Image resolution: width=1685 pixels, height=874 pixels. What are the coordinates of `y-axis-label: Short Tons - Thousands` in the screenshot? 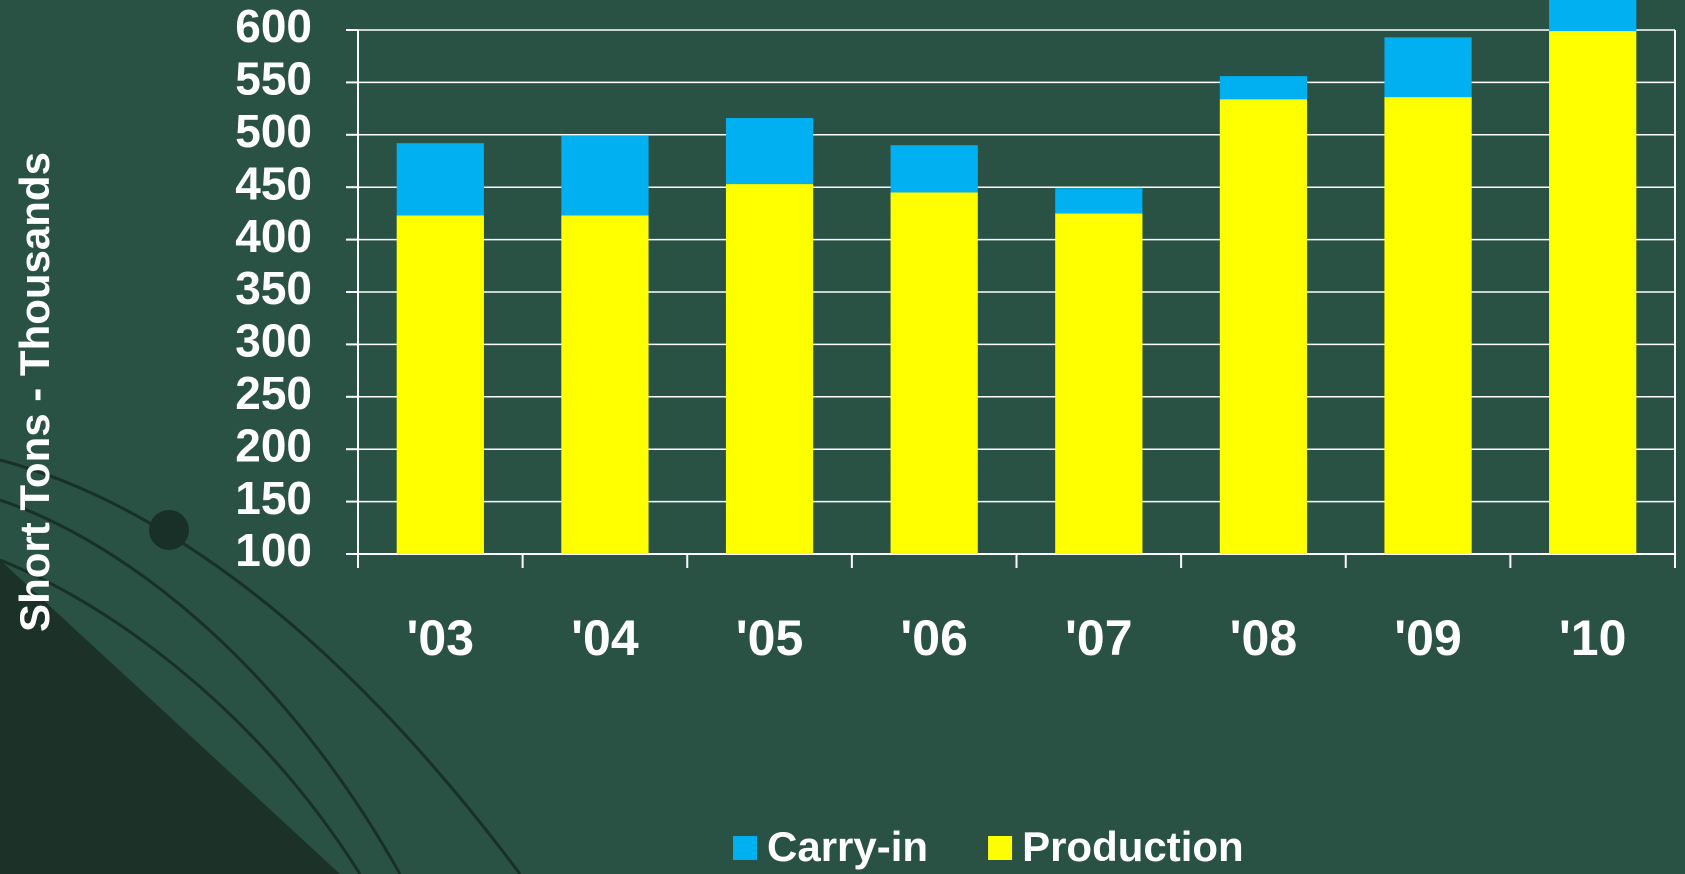 It's located at (34, 392).